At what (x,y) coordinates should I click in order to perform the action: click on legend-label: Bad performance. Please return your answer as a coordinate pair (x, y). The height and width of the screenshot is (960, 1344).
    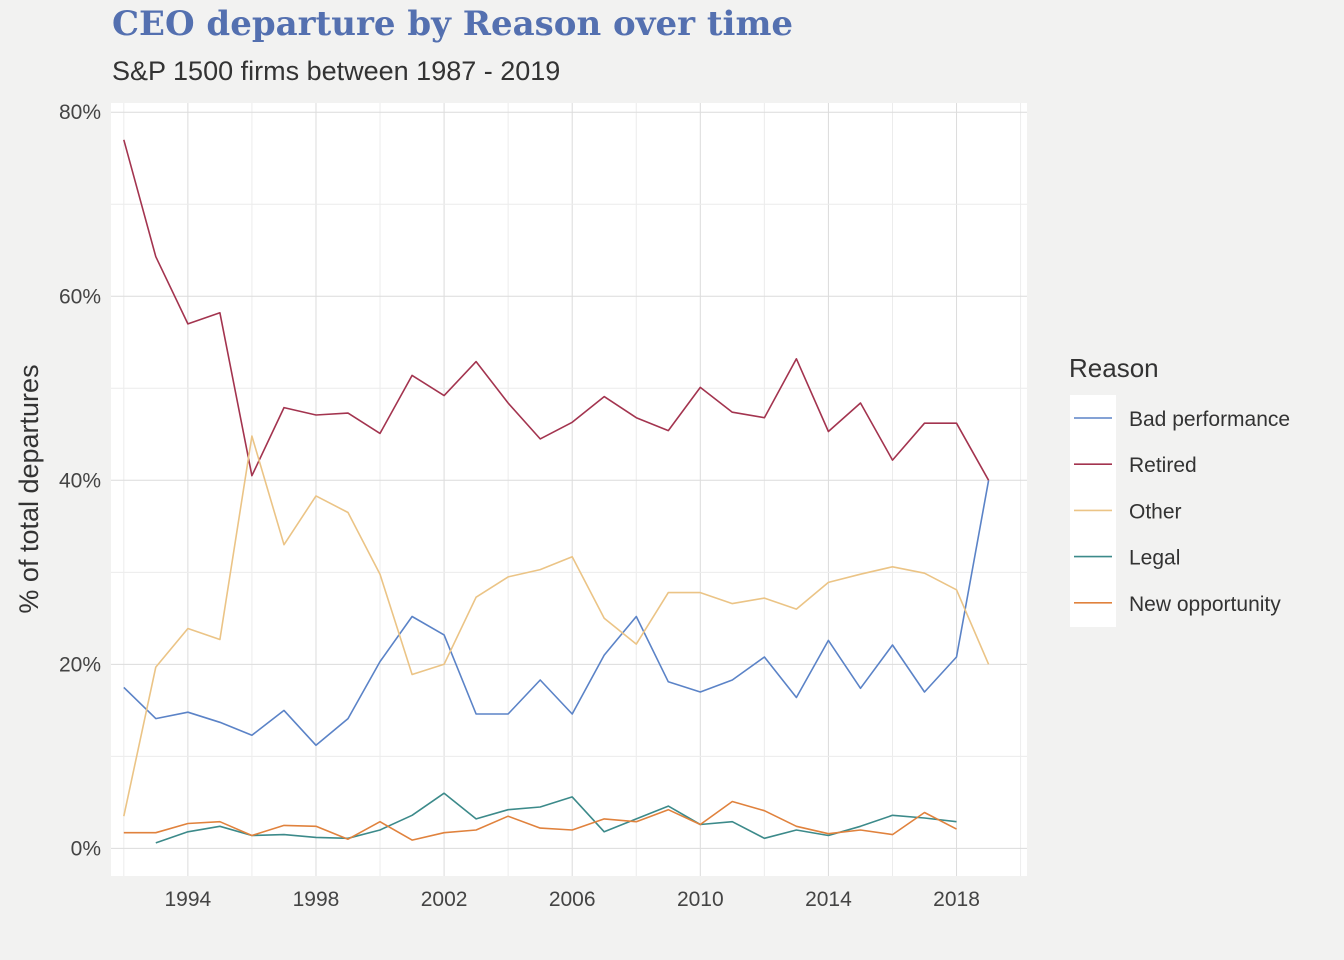
    Looking at the image, I should click on (1209, 419).